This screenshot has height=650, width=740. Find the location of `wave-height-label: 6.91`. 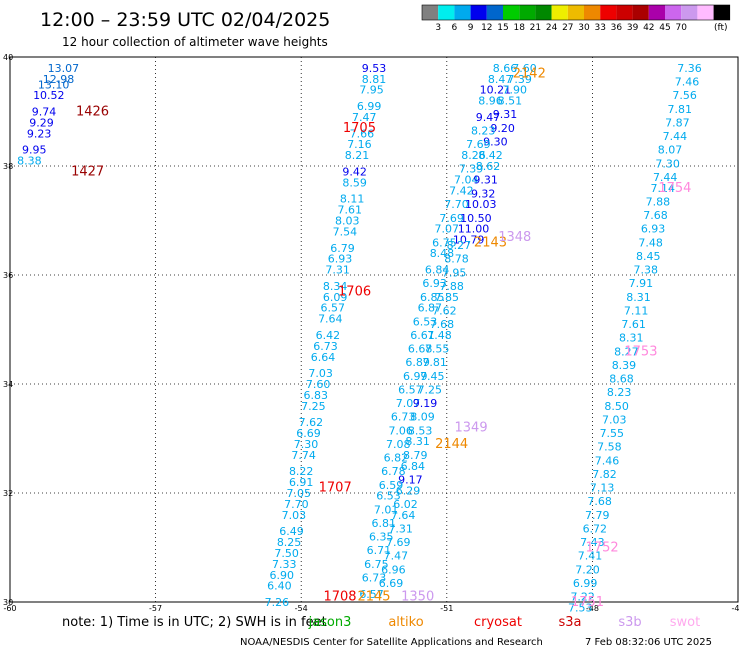

wave-height-label: 6.91 is located at coordinates (301, 482).